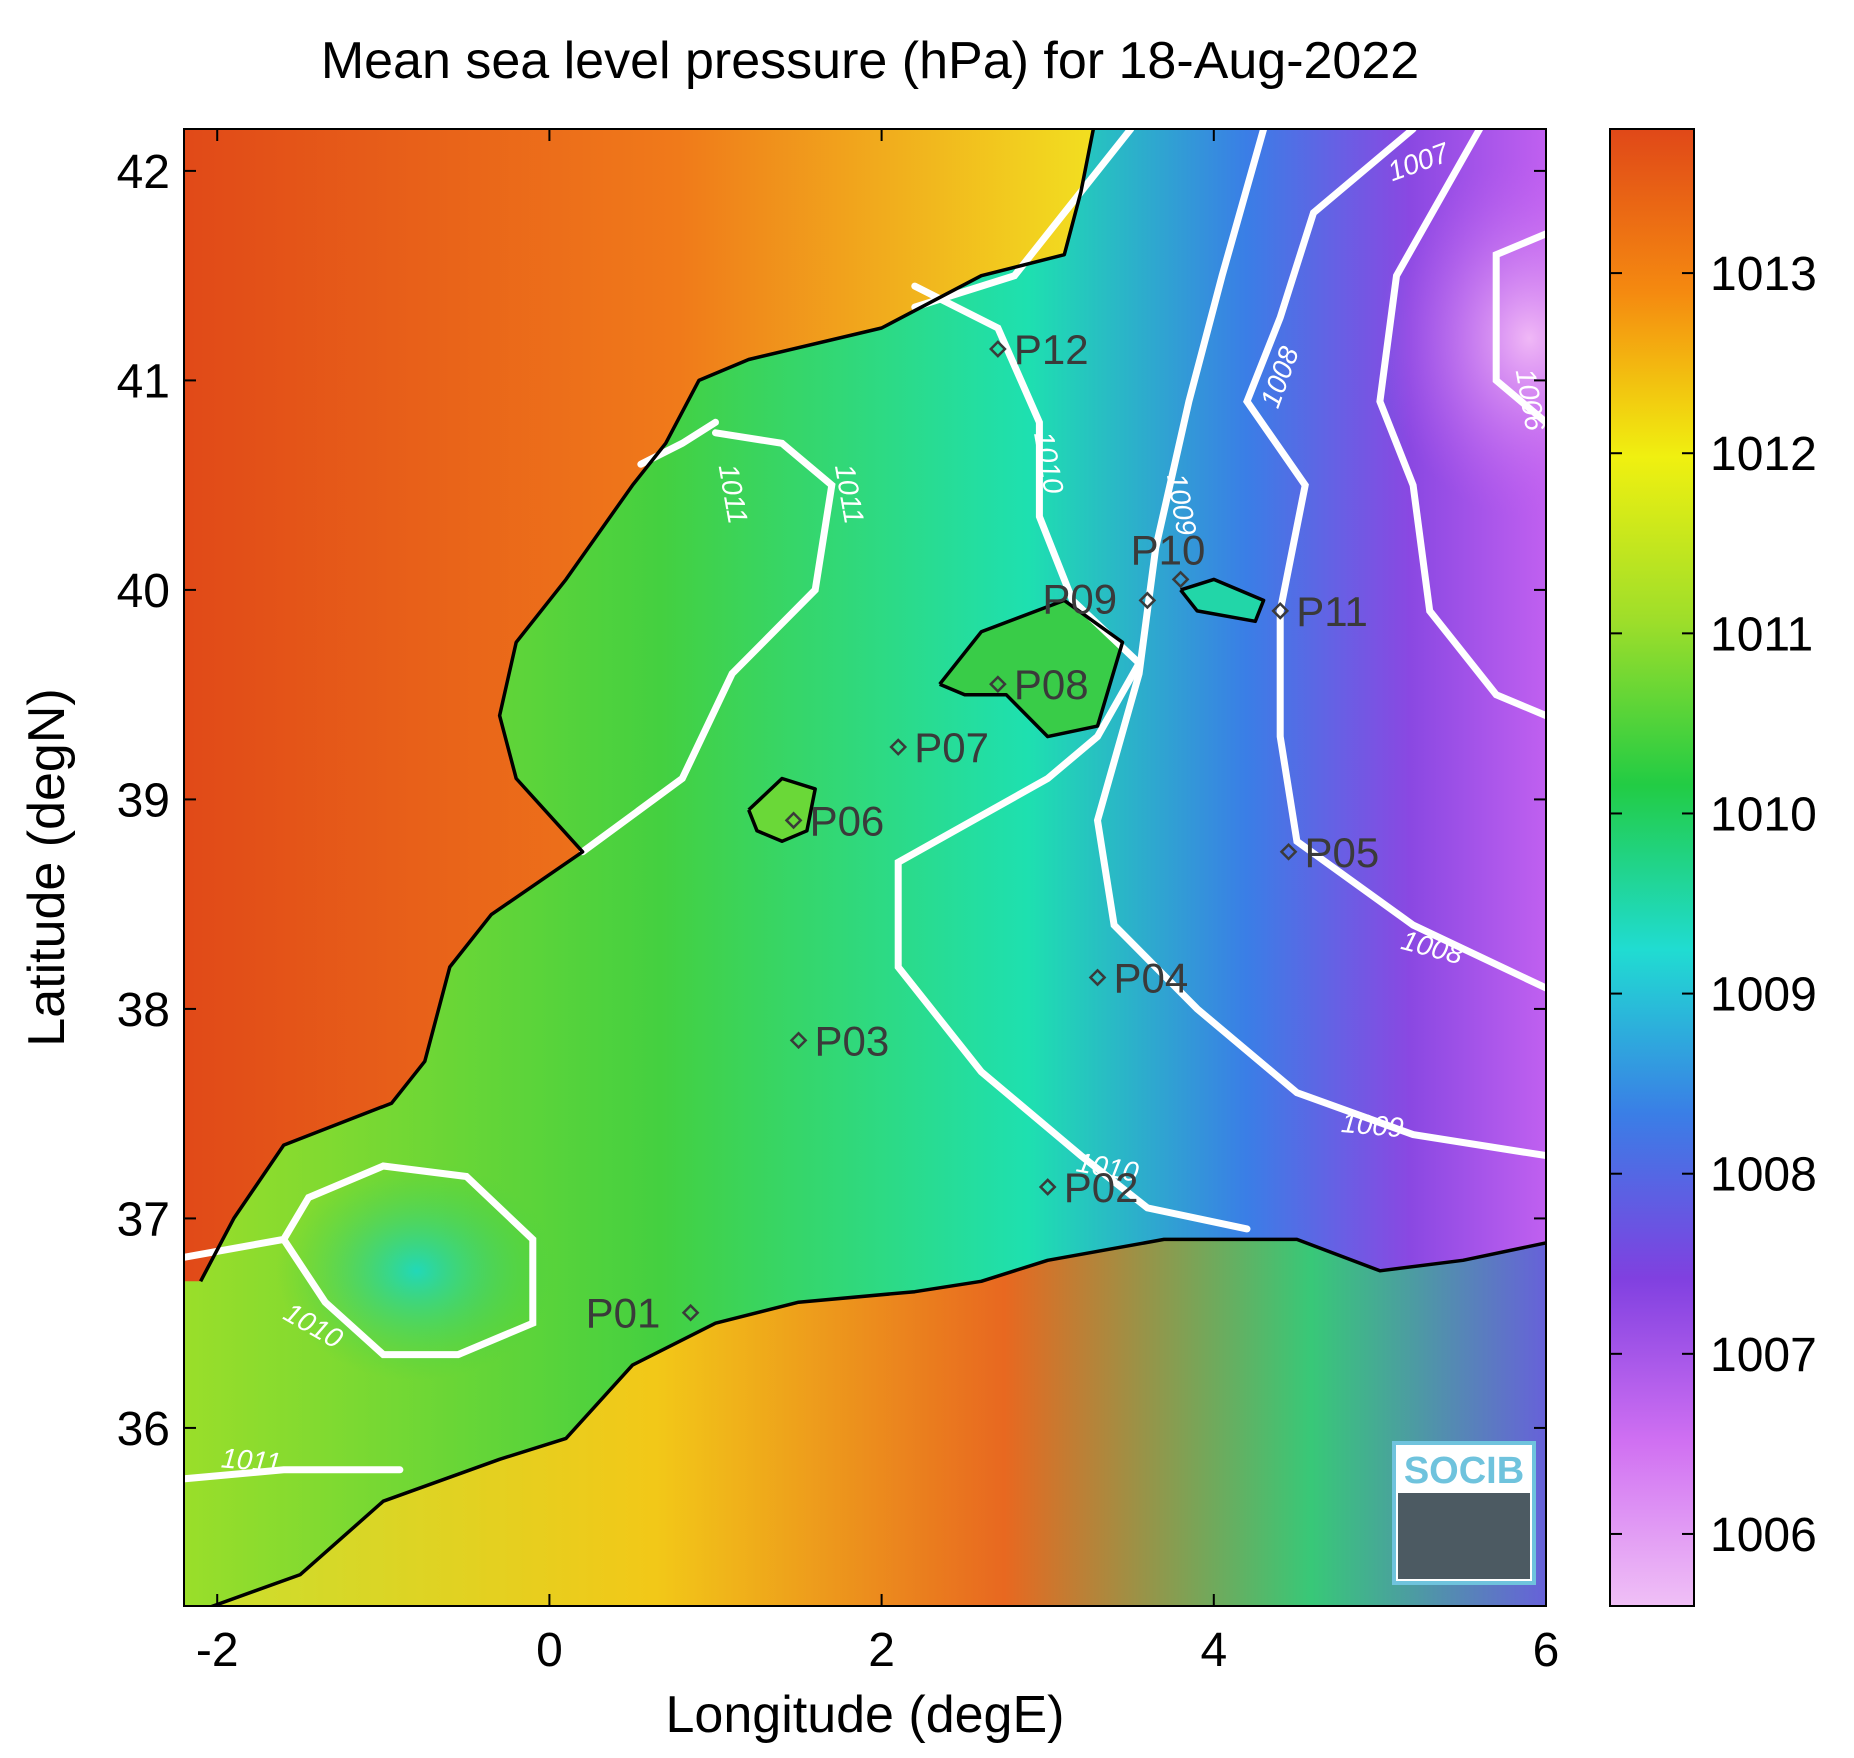 The width and height of the screenshot is (1854, 1758). I want to click on station-label: P04, so click(1151, 977).